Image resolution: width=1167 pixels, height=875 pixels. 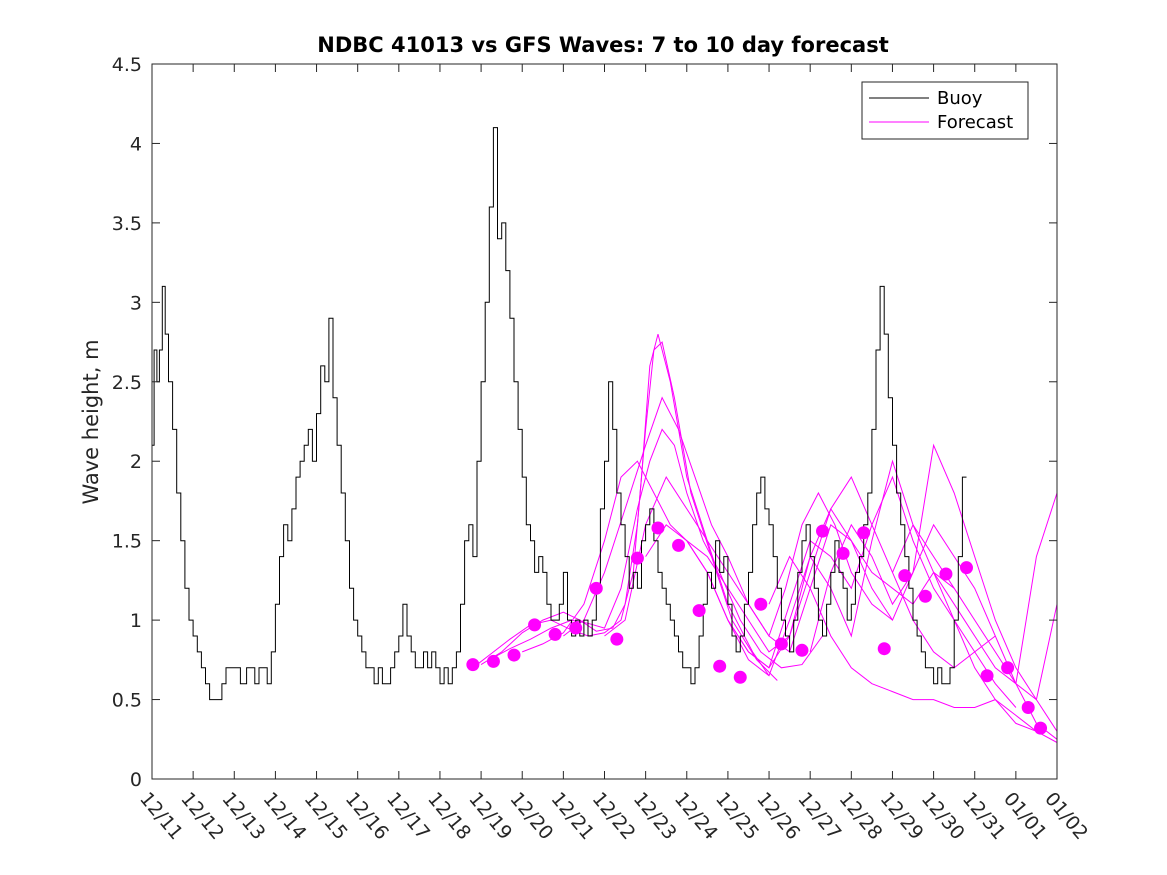 What do you see at coordinates (127, 701) in the screenshot?
I see `y-tick-label: 0.5` at bounding box center [127, 701].